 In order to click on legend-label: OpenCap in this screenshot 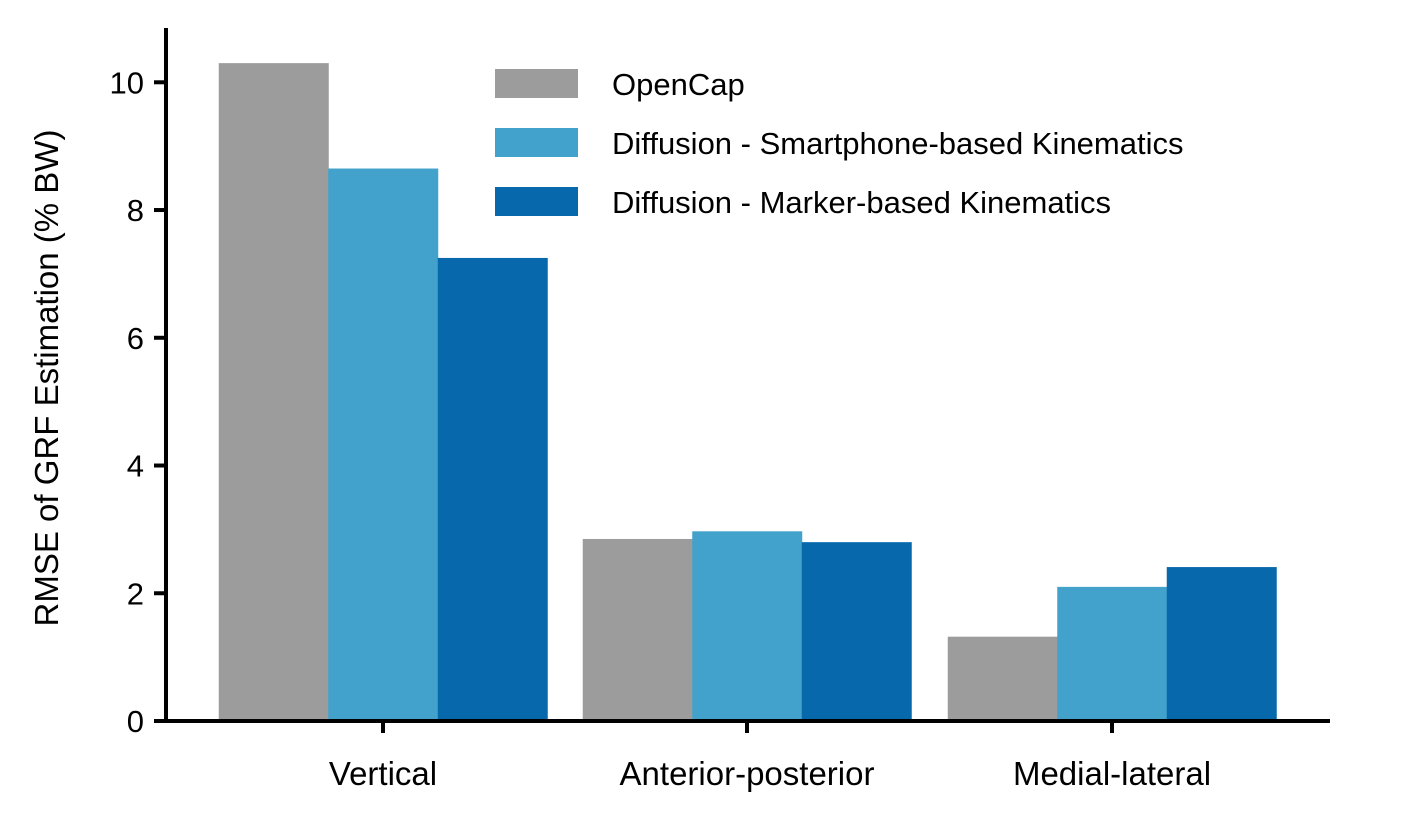, I will do `click(678, 84)`.